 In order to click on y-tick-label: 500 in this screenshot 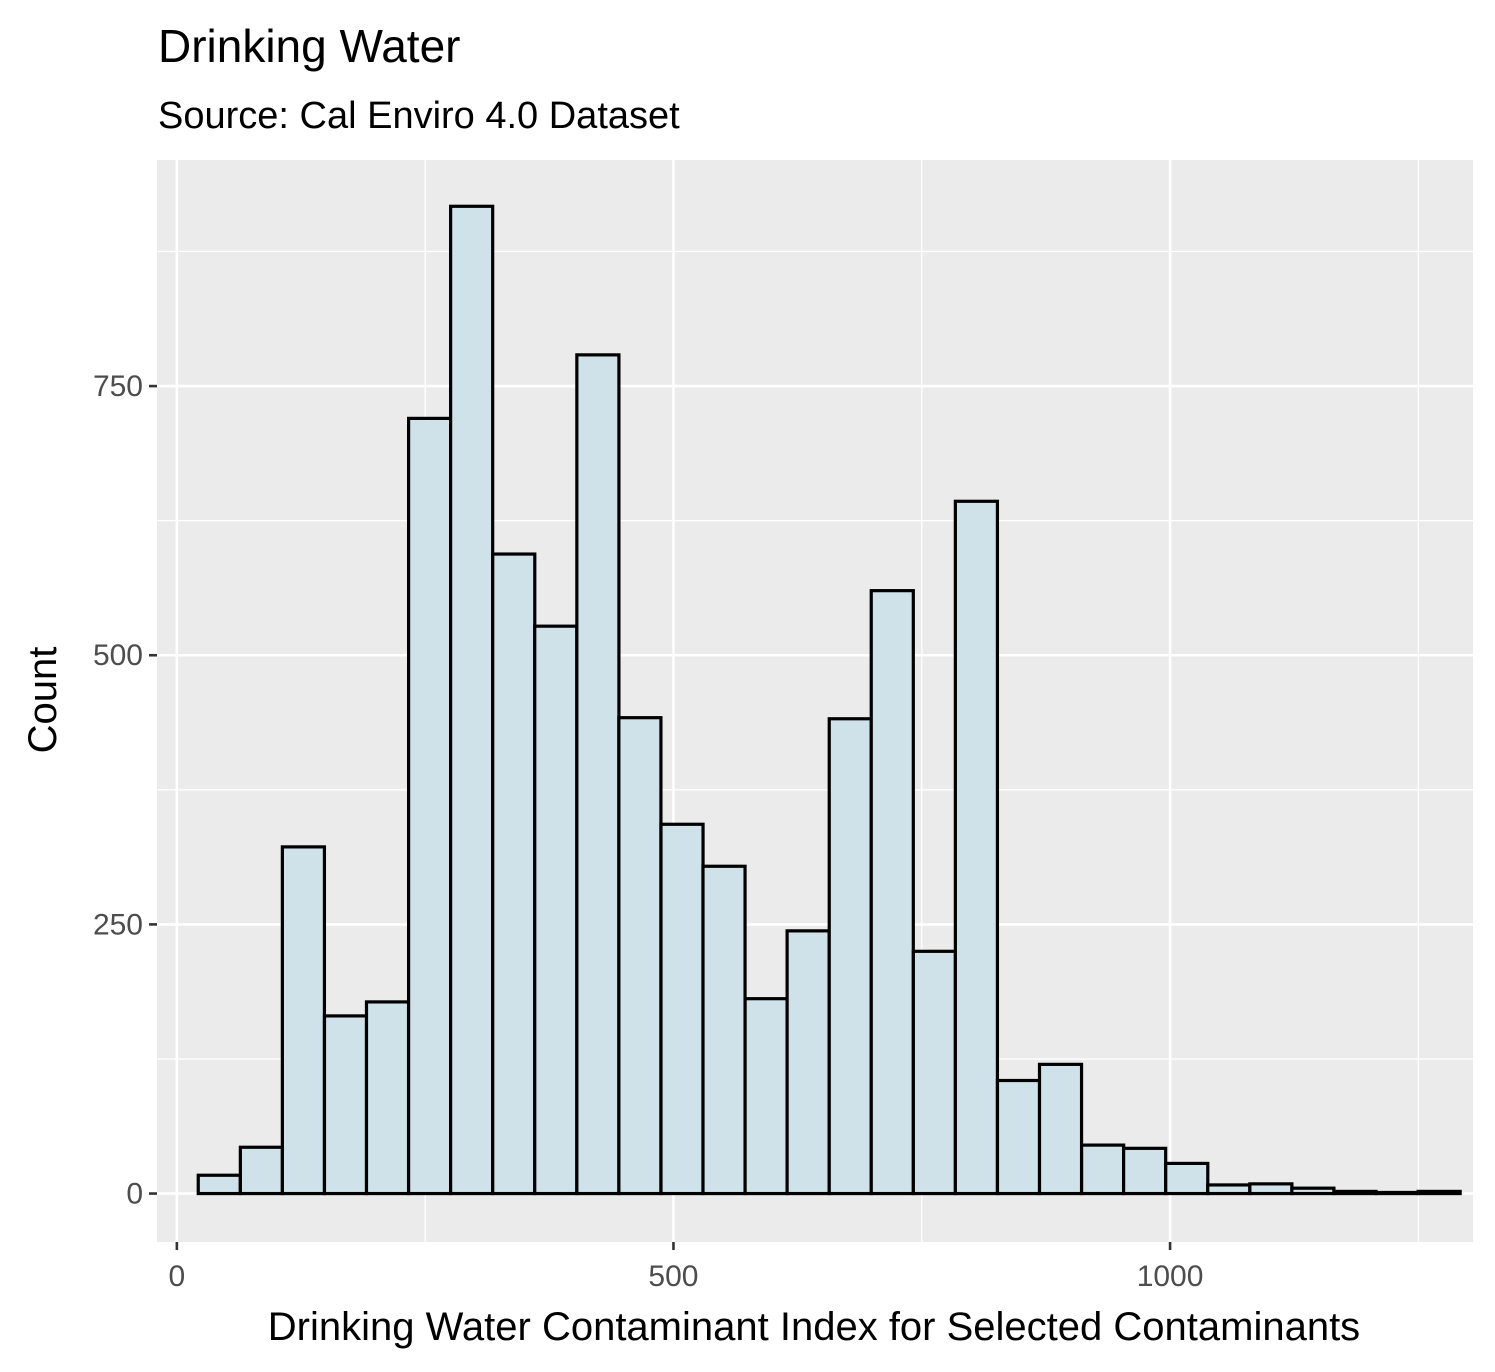, I will do `click(118, 655)`.